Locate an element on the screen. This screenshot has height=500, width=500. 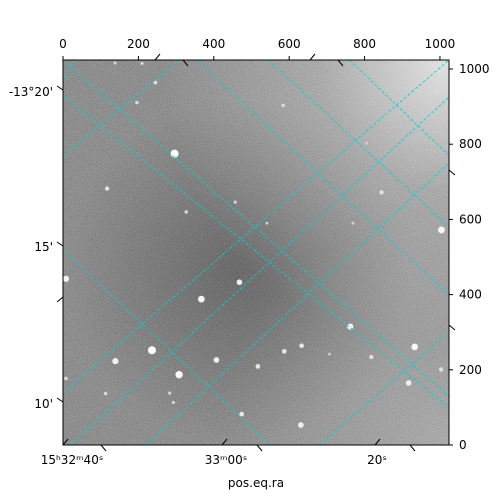
right-tick-label: 600 is located at coordinates (470, 219).